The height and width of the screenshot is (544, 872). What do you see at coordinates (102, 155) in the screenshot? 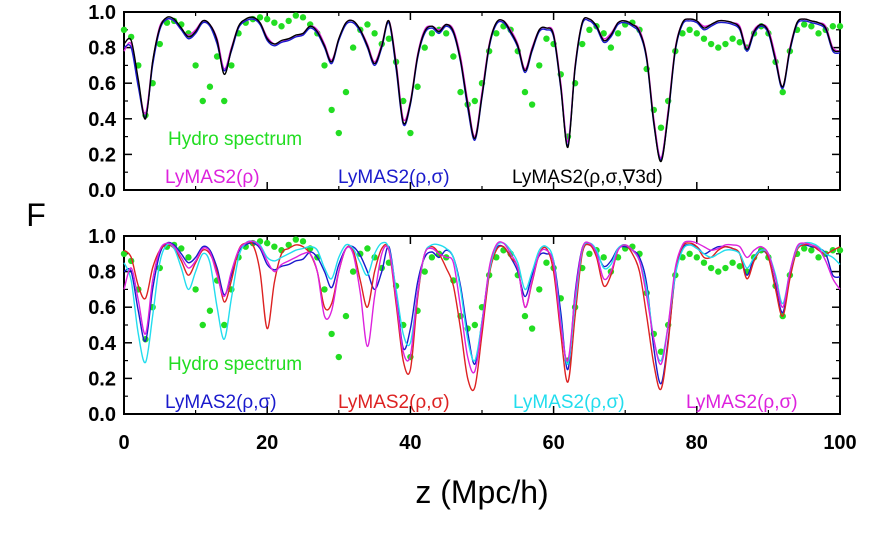
I see `y-tick-label: 0.2` at bounding box center [102, 155].